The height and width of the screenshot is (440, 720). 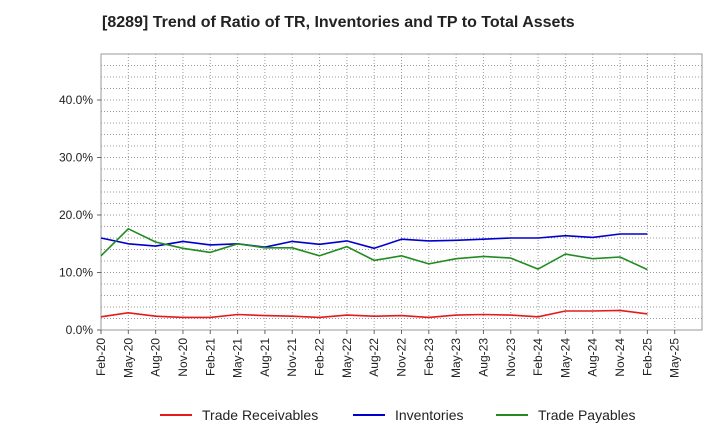 What do you see at coordinates (292, 357) in the screenshot?
I see `x-tick-label: Nov-21` at bounding box center [292, 357].